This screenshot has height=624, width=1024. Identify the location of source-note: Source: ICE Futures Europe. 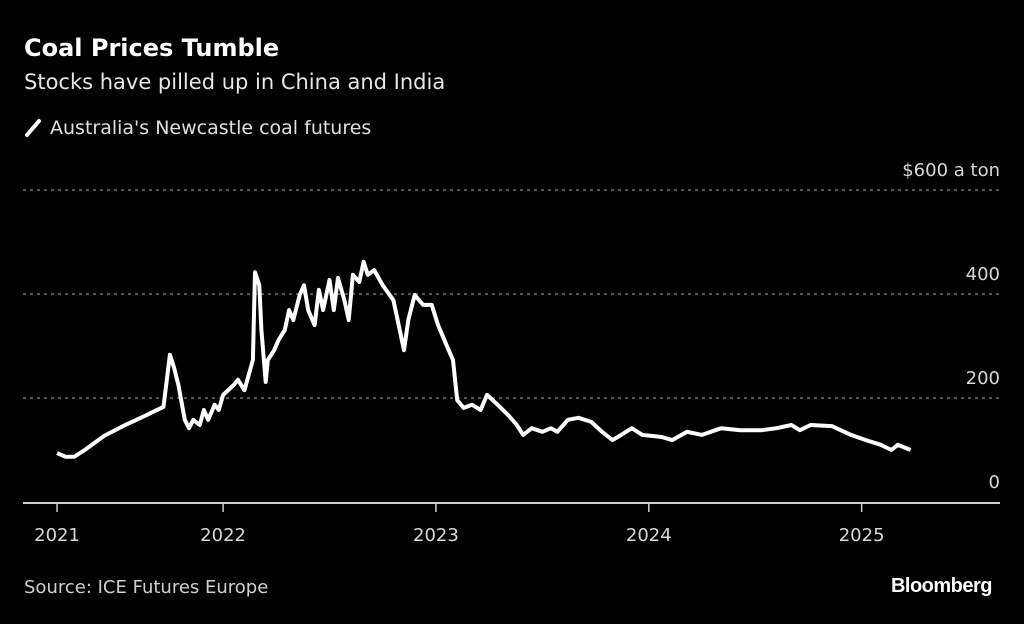
(146, 587).